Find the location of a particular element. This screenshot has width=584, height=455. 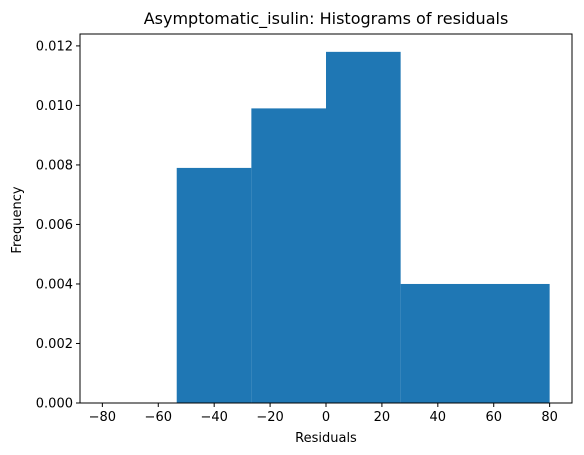

y-tick-label: 0.006 is located at coordinates (54, 225).